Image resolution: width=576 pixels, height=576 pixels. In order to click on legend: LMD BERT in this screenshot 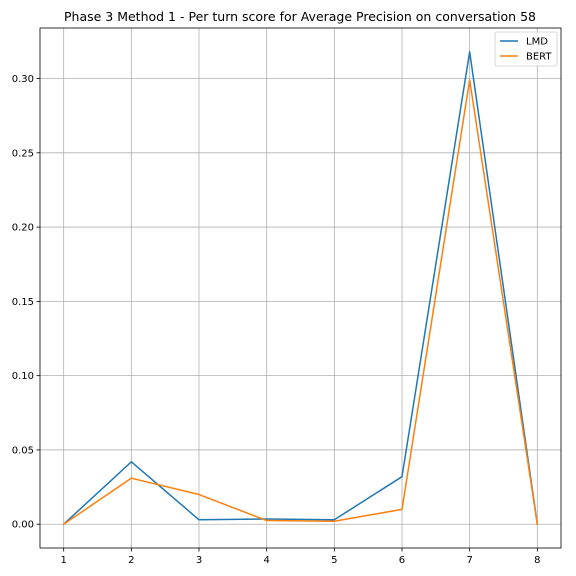, I will do `click(526, 49)`.